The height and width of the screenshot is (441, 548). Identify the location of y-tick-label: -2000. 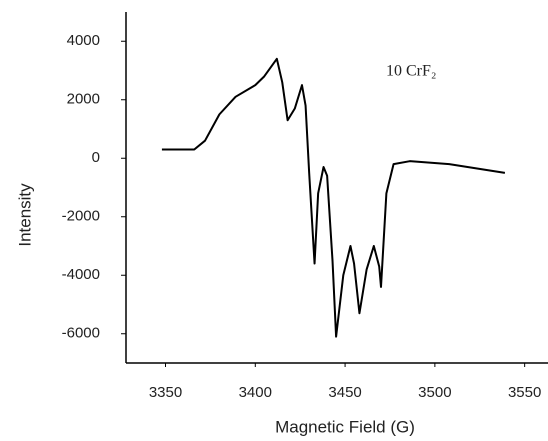
(81, 216).